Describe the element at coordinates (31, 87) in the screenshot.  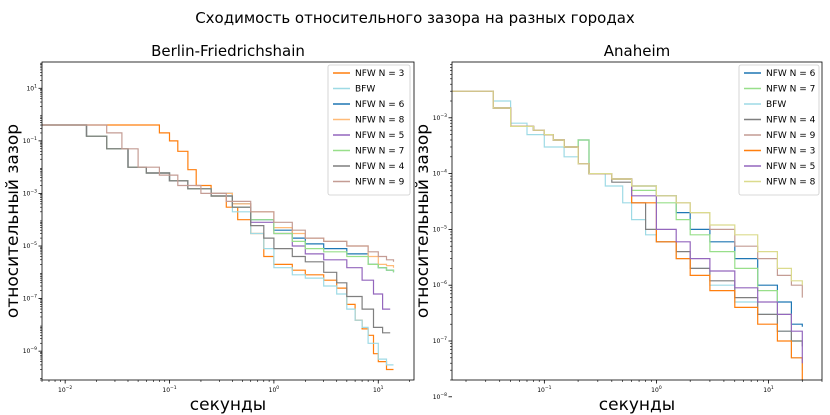
I see `y-tick-label: 10¹` at that location.